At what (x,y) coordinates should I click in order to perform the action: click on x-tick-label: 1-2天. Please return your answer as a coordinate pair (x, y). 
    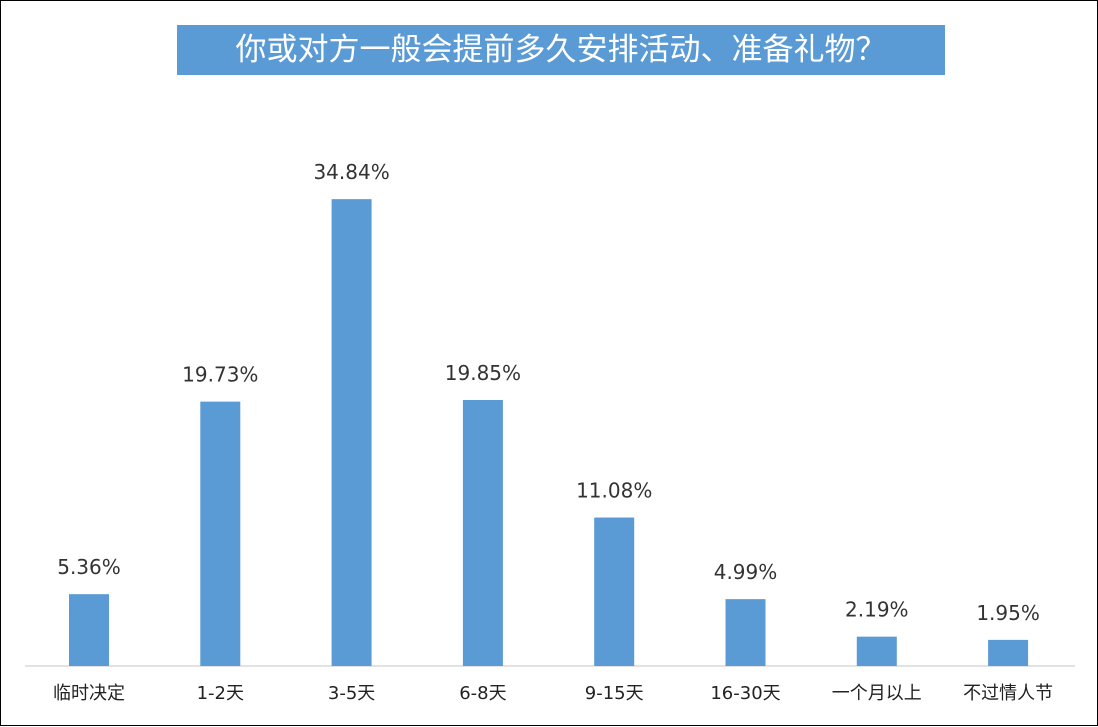
    Looking at the image, I should click on (220, 693).